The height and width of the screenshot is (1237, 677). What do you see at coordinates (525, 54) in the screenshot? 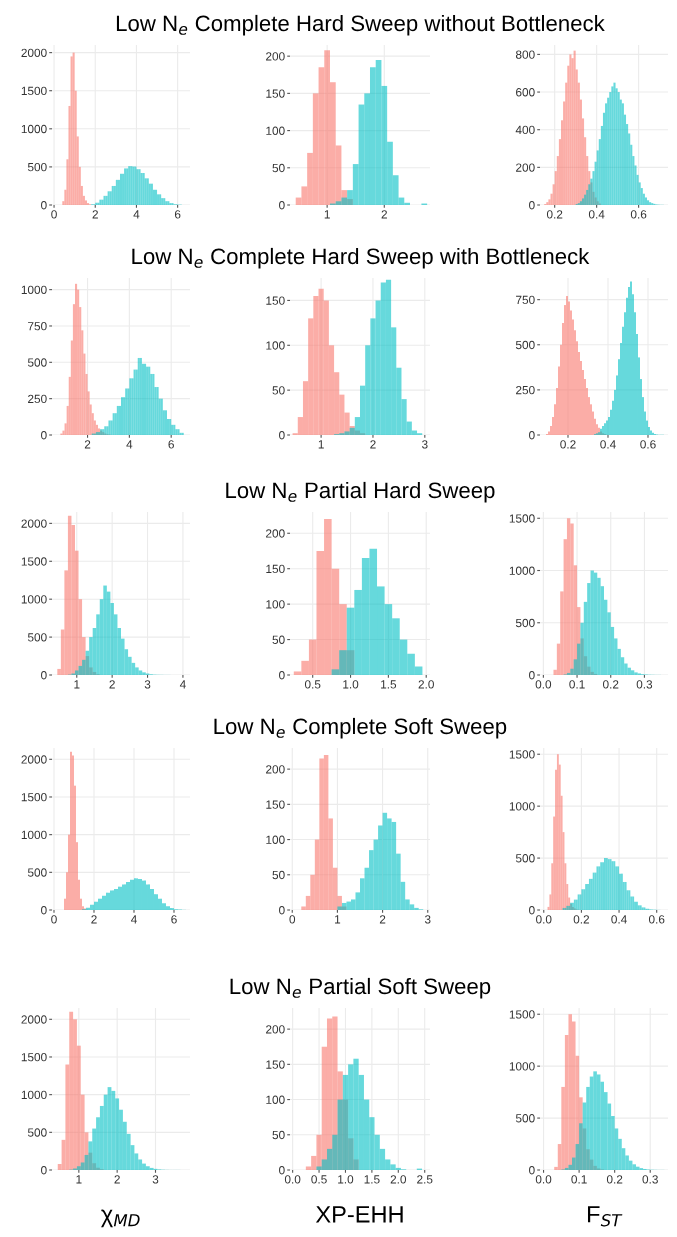
I see `y-tick-label: 800` at bounding box center [525, 54].